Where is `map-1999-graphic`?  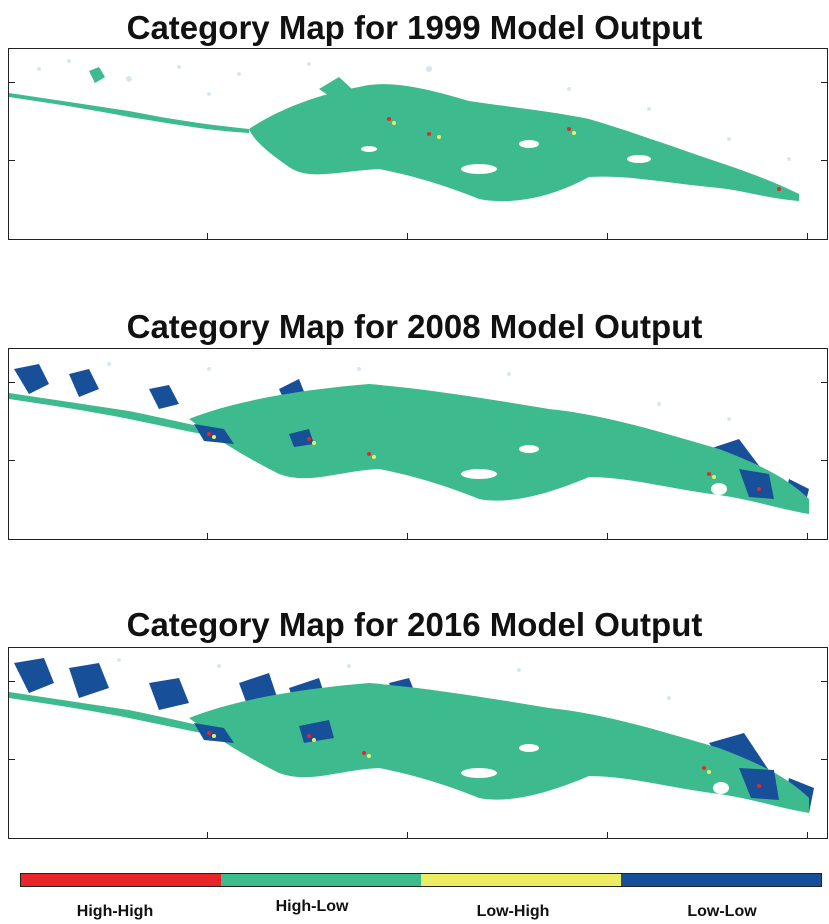 map-1999-graphic is located at coordinates (404, 130).